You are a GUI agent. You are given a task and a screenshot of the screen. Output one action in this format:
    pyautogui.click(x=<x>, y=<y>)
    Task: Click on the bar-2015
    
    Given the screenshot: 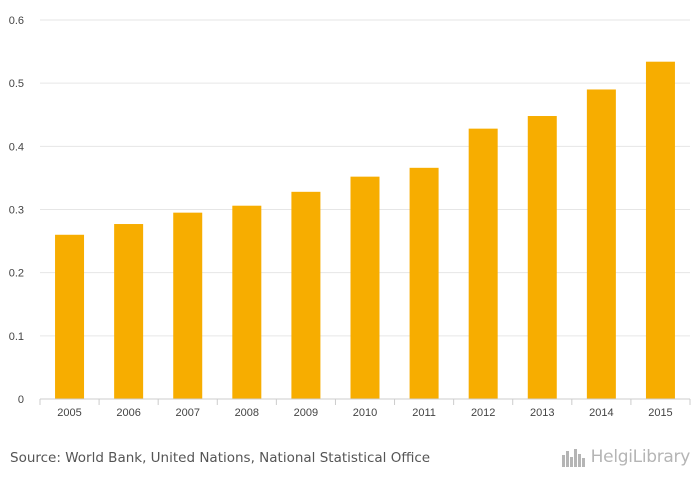 What is the action you would take?
    pyautogui.click(x=660, y=230)
    